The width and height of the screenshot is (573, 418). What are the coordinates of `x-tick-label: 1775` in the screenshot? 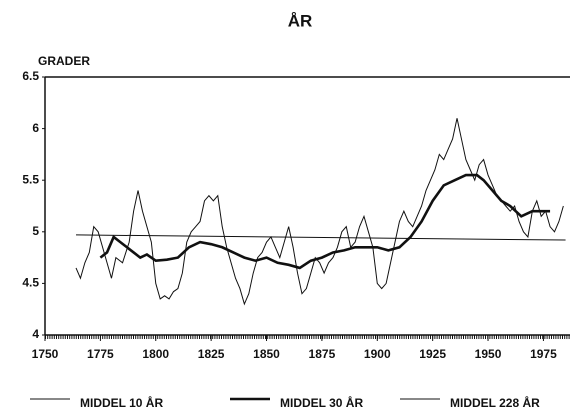 It's located at (100, 354).